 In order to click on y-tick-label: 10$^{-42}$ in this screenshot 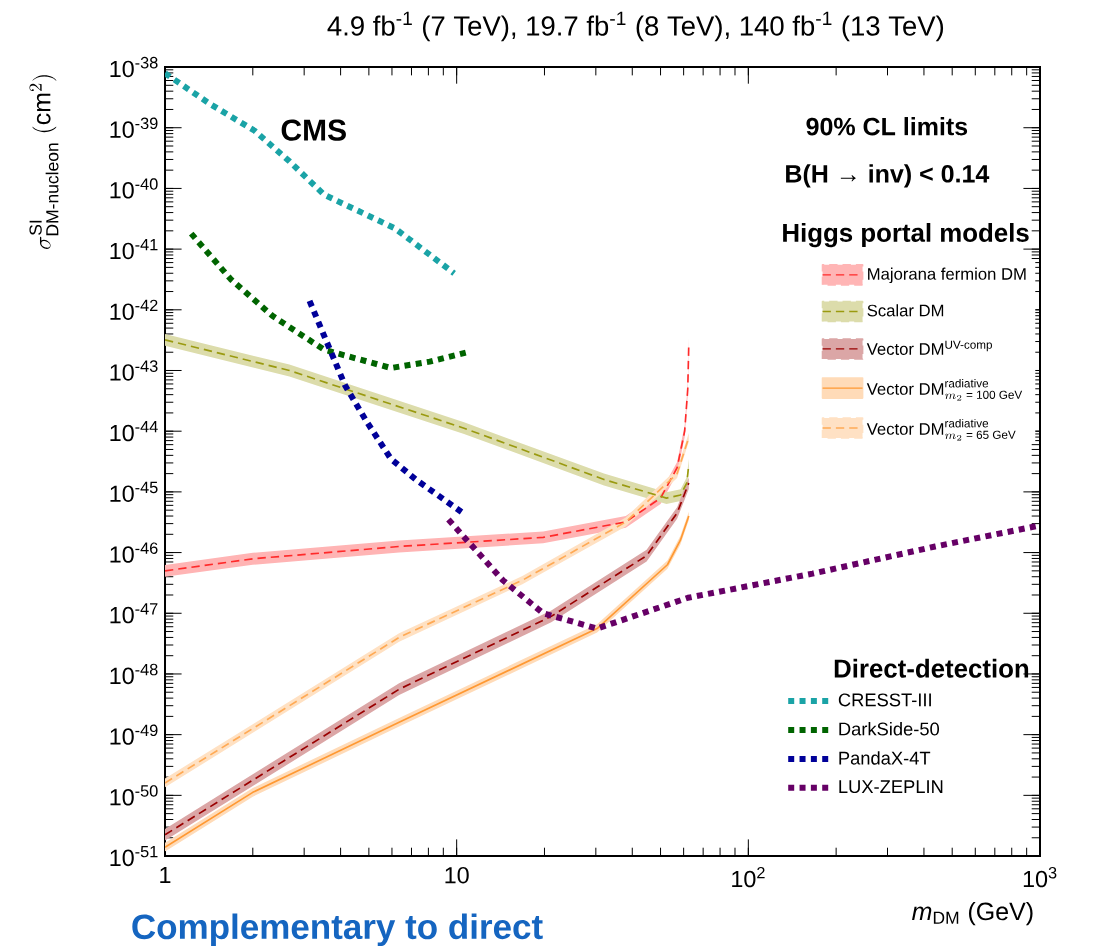, I will do `click(134, 309)`.